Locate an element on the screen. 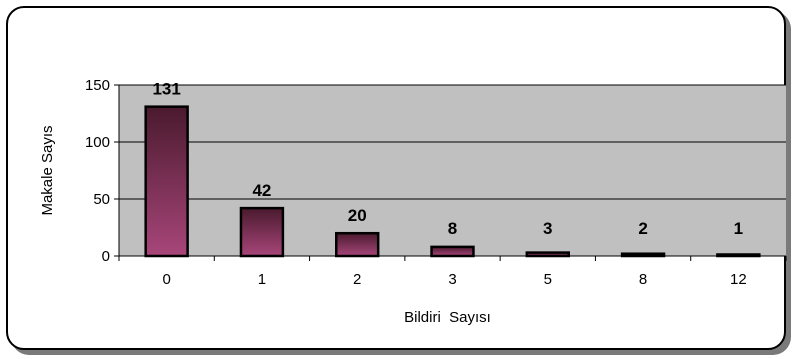  x-tick-label: 3 is located at coordinates (452, 279).